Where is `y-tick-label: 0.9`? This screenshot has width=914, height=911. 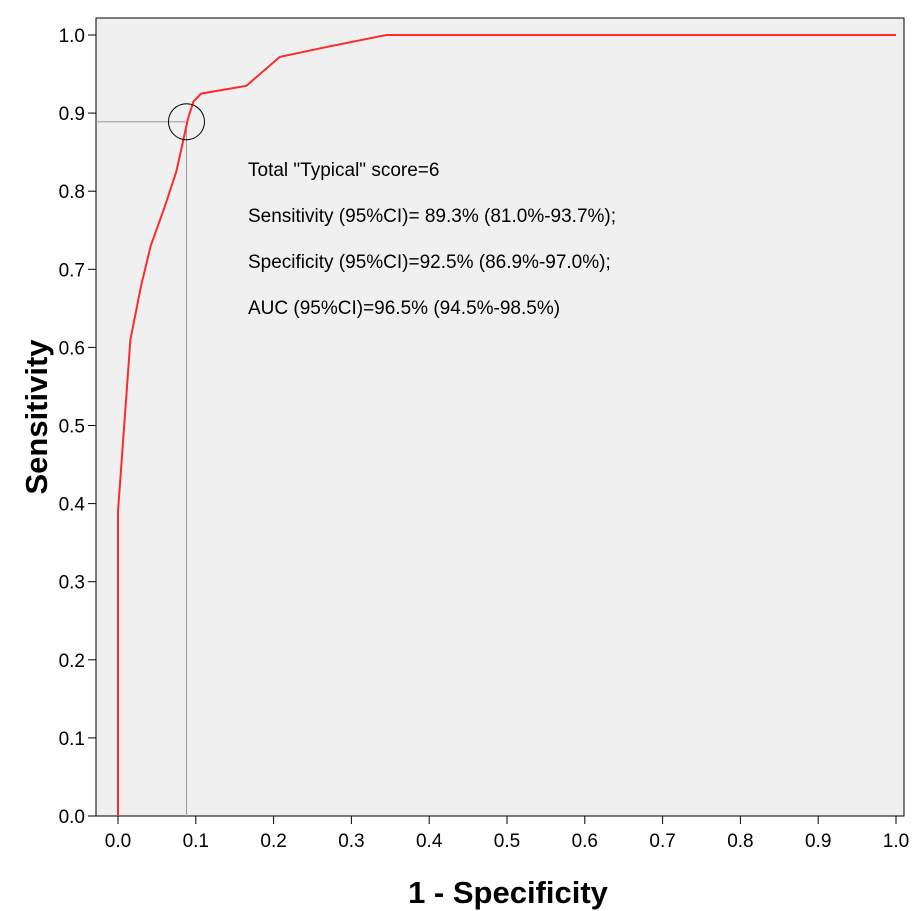 y-tick-label: 0.9 is located at coordinates (72, 114).